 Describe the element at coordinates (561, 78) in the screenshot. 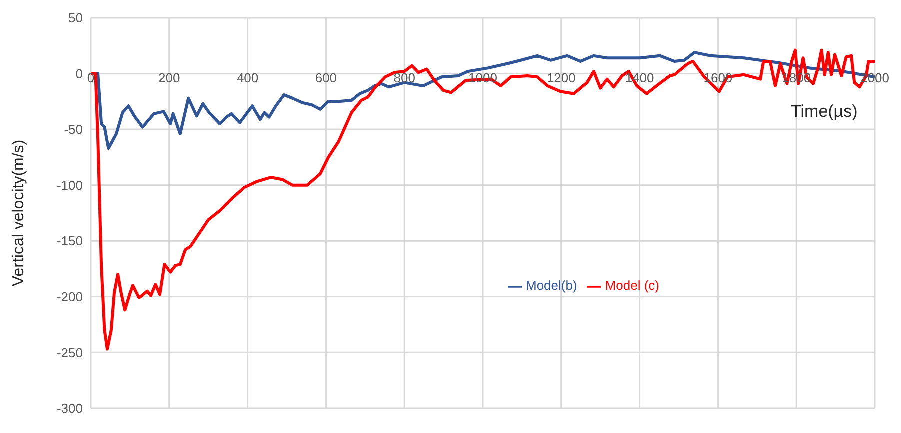

I see `x-tick-label: 1200` at that location.